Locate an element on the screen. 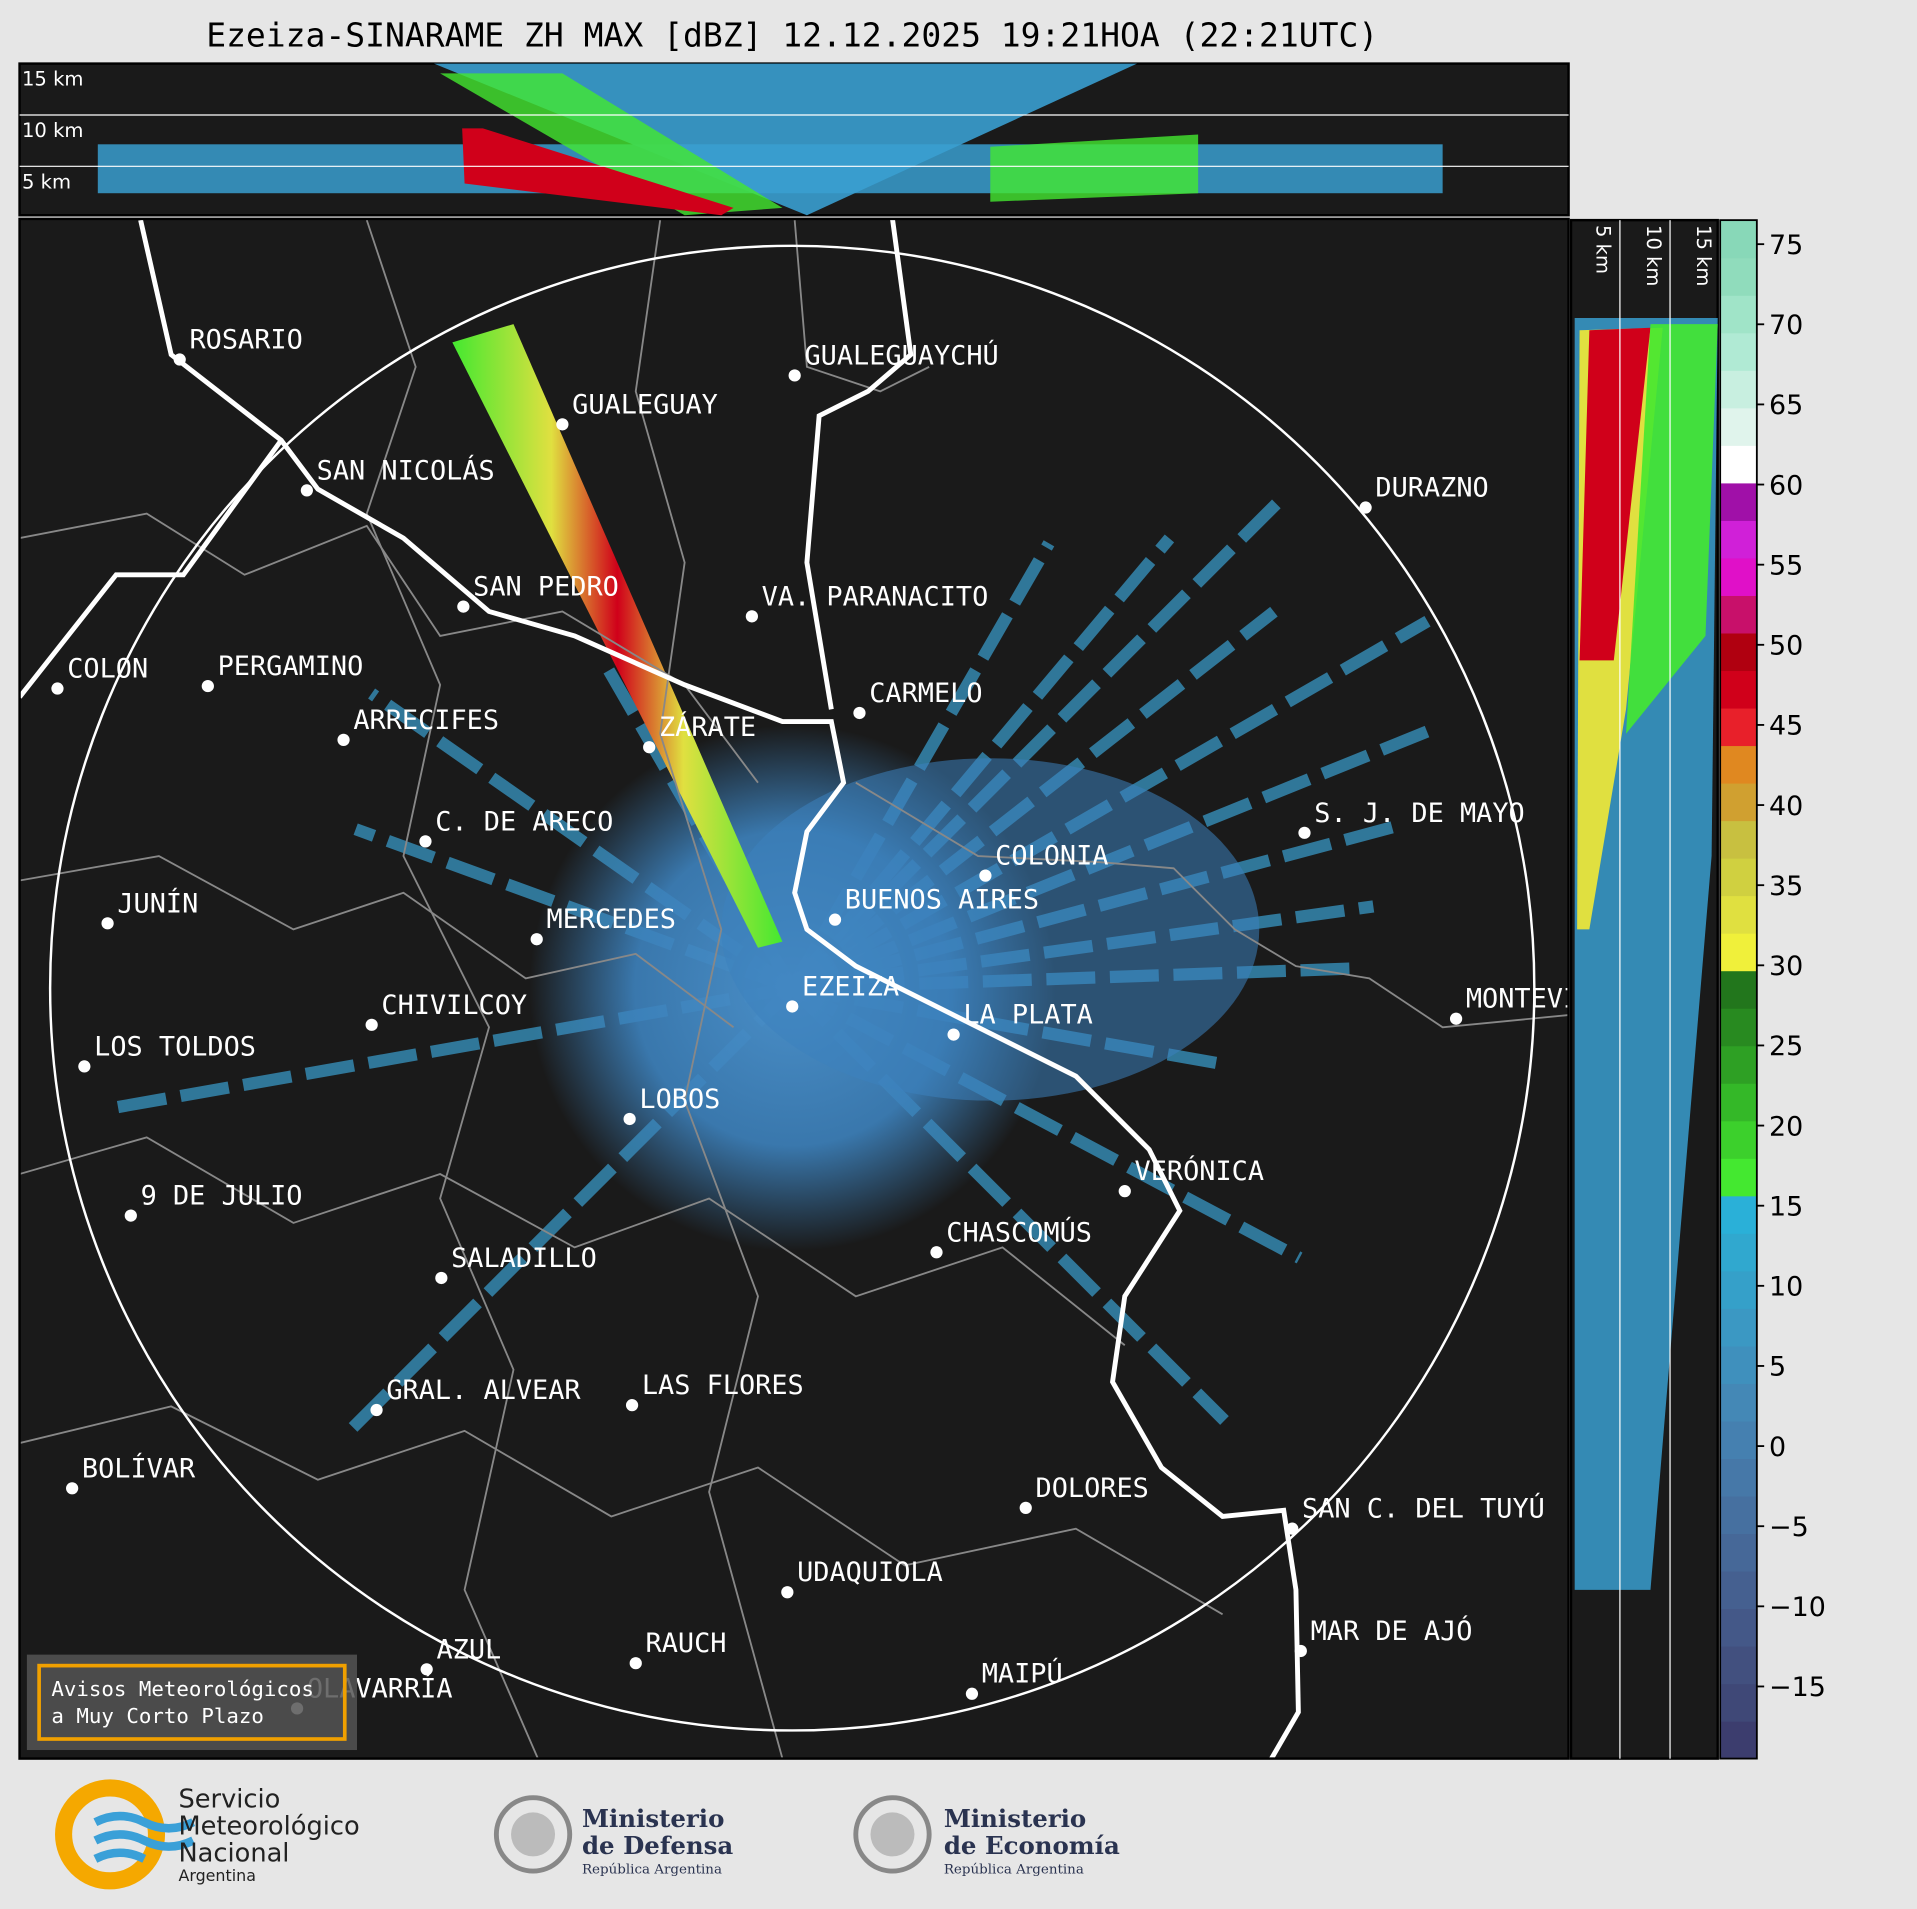 This screenshot has height=1909, width=1917. colorbar-tick-label: 65 is located at coordinates (1786, 405).